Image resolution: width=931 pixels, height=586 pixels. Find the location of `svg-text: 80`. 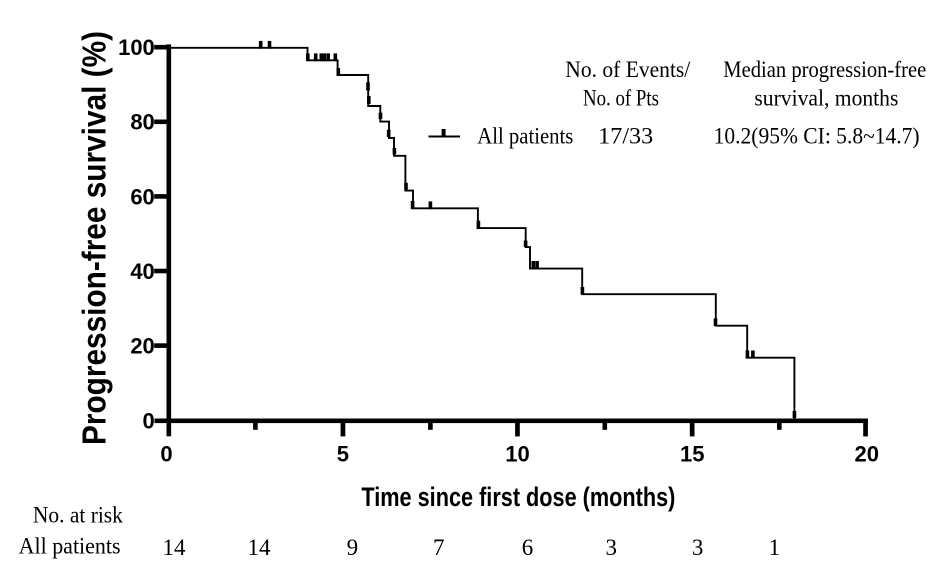

svg-text: 80 is located at coordinates (142, 122).